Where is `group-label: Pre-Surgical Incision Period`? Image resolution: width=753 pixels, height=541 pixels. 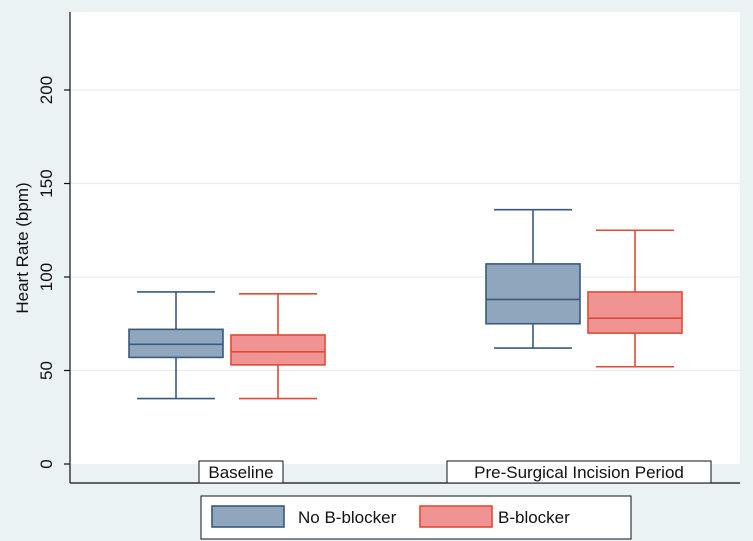
group-label: Pre-Surgical Incision Period is located at coordinates (579, 472).